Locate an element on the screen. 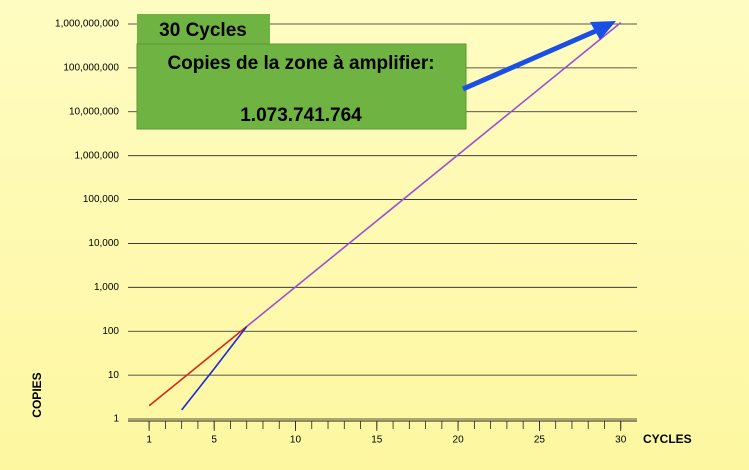 The width and height of the screenshot is (749, 470). y-tick-label: 1,000 is located at coordinates (106, 287).